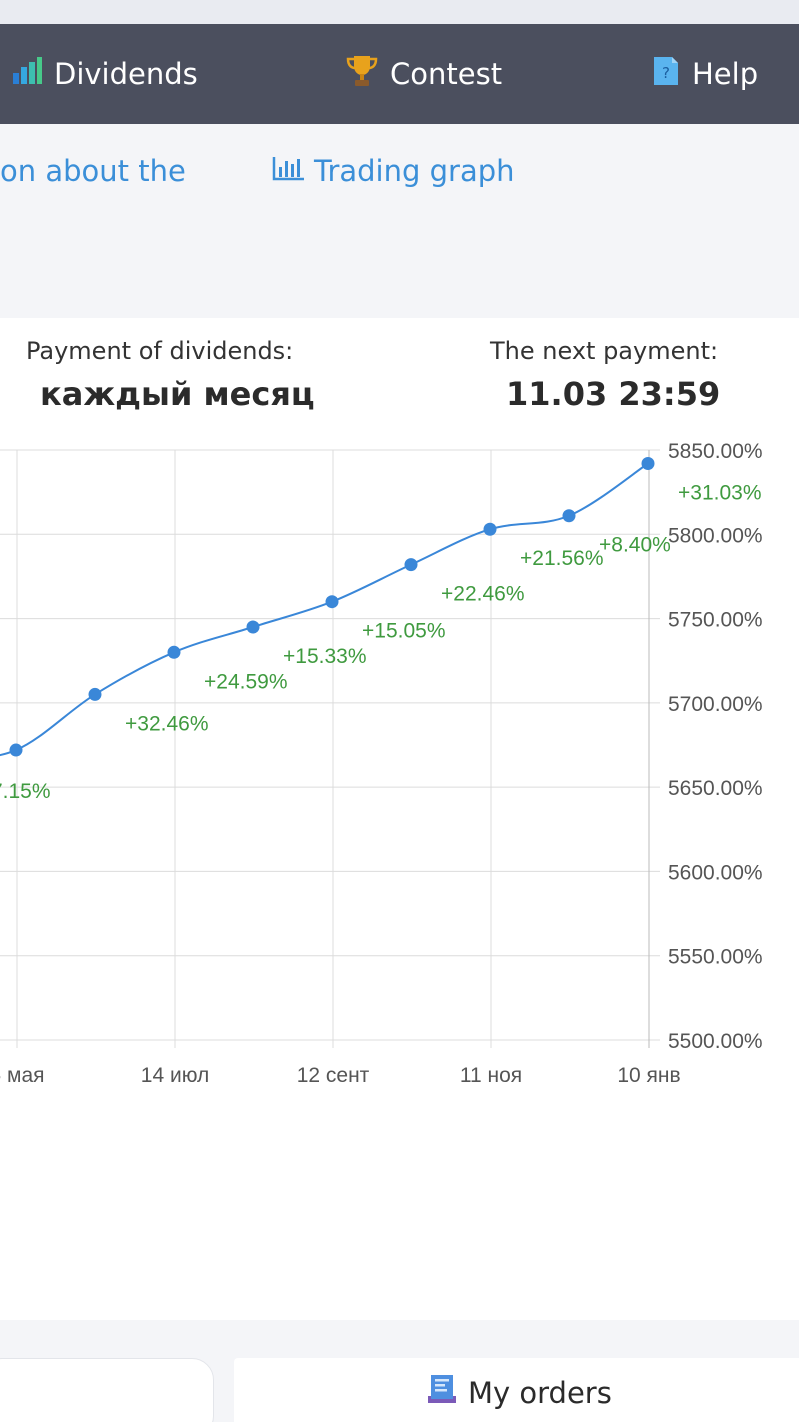 This screenshot has width=799, height=1422. I want to click on my-orders-button: My orders, so click(519, 1392).